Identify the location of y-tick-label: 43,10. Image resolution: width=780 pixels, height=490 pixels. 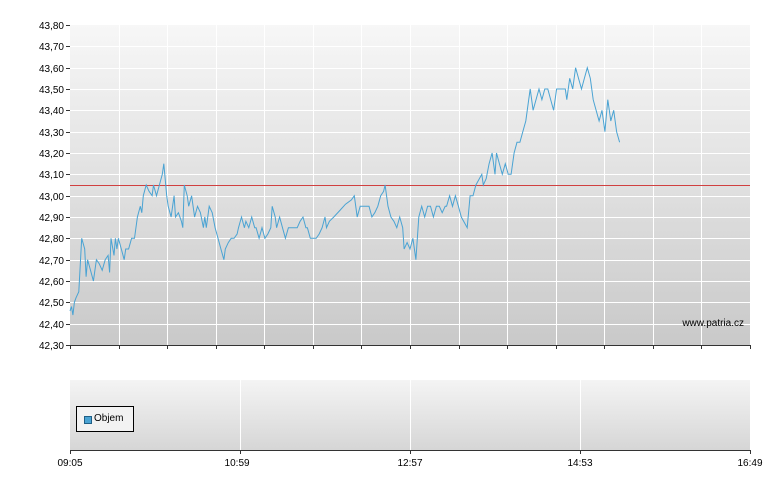
(51, 175).